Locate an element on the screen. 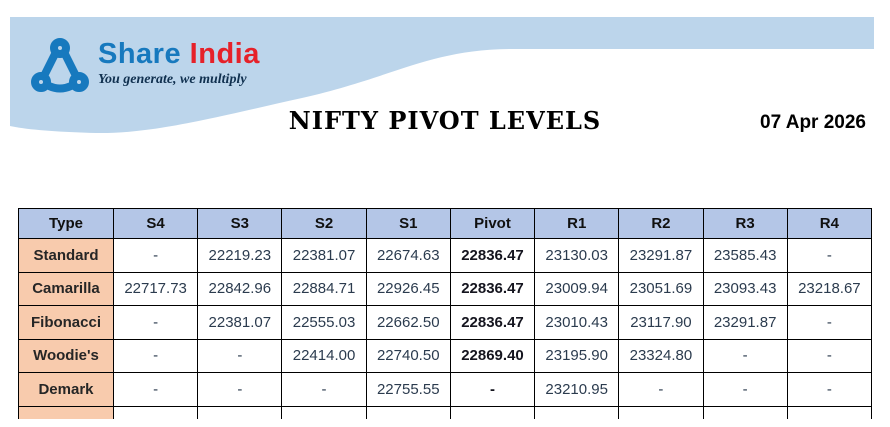  value-cell: 22755.55 is located at coordinates (408, 389).